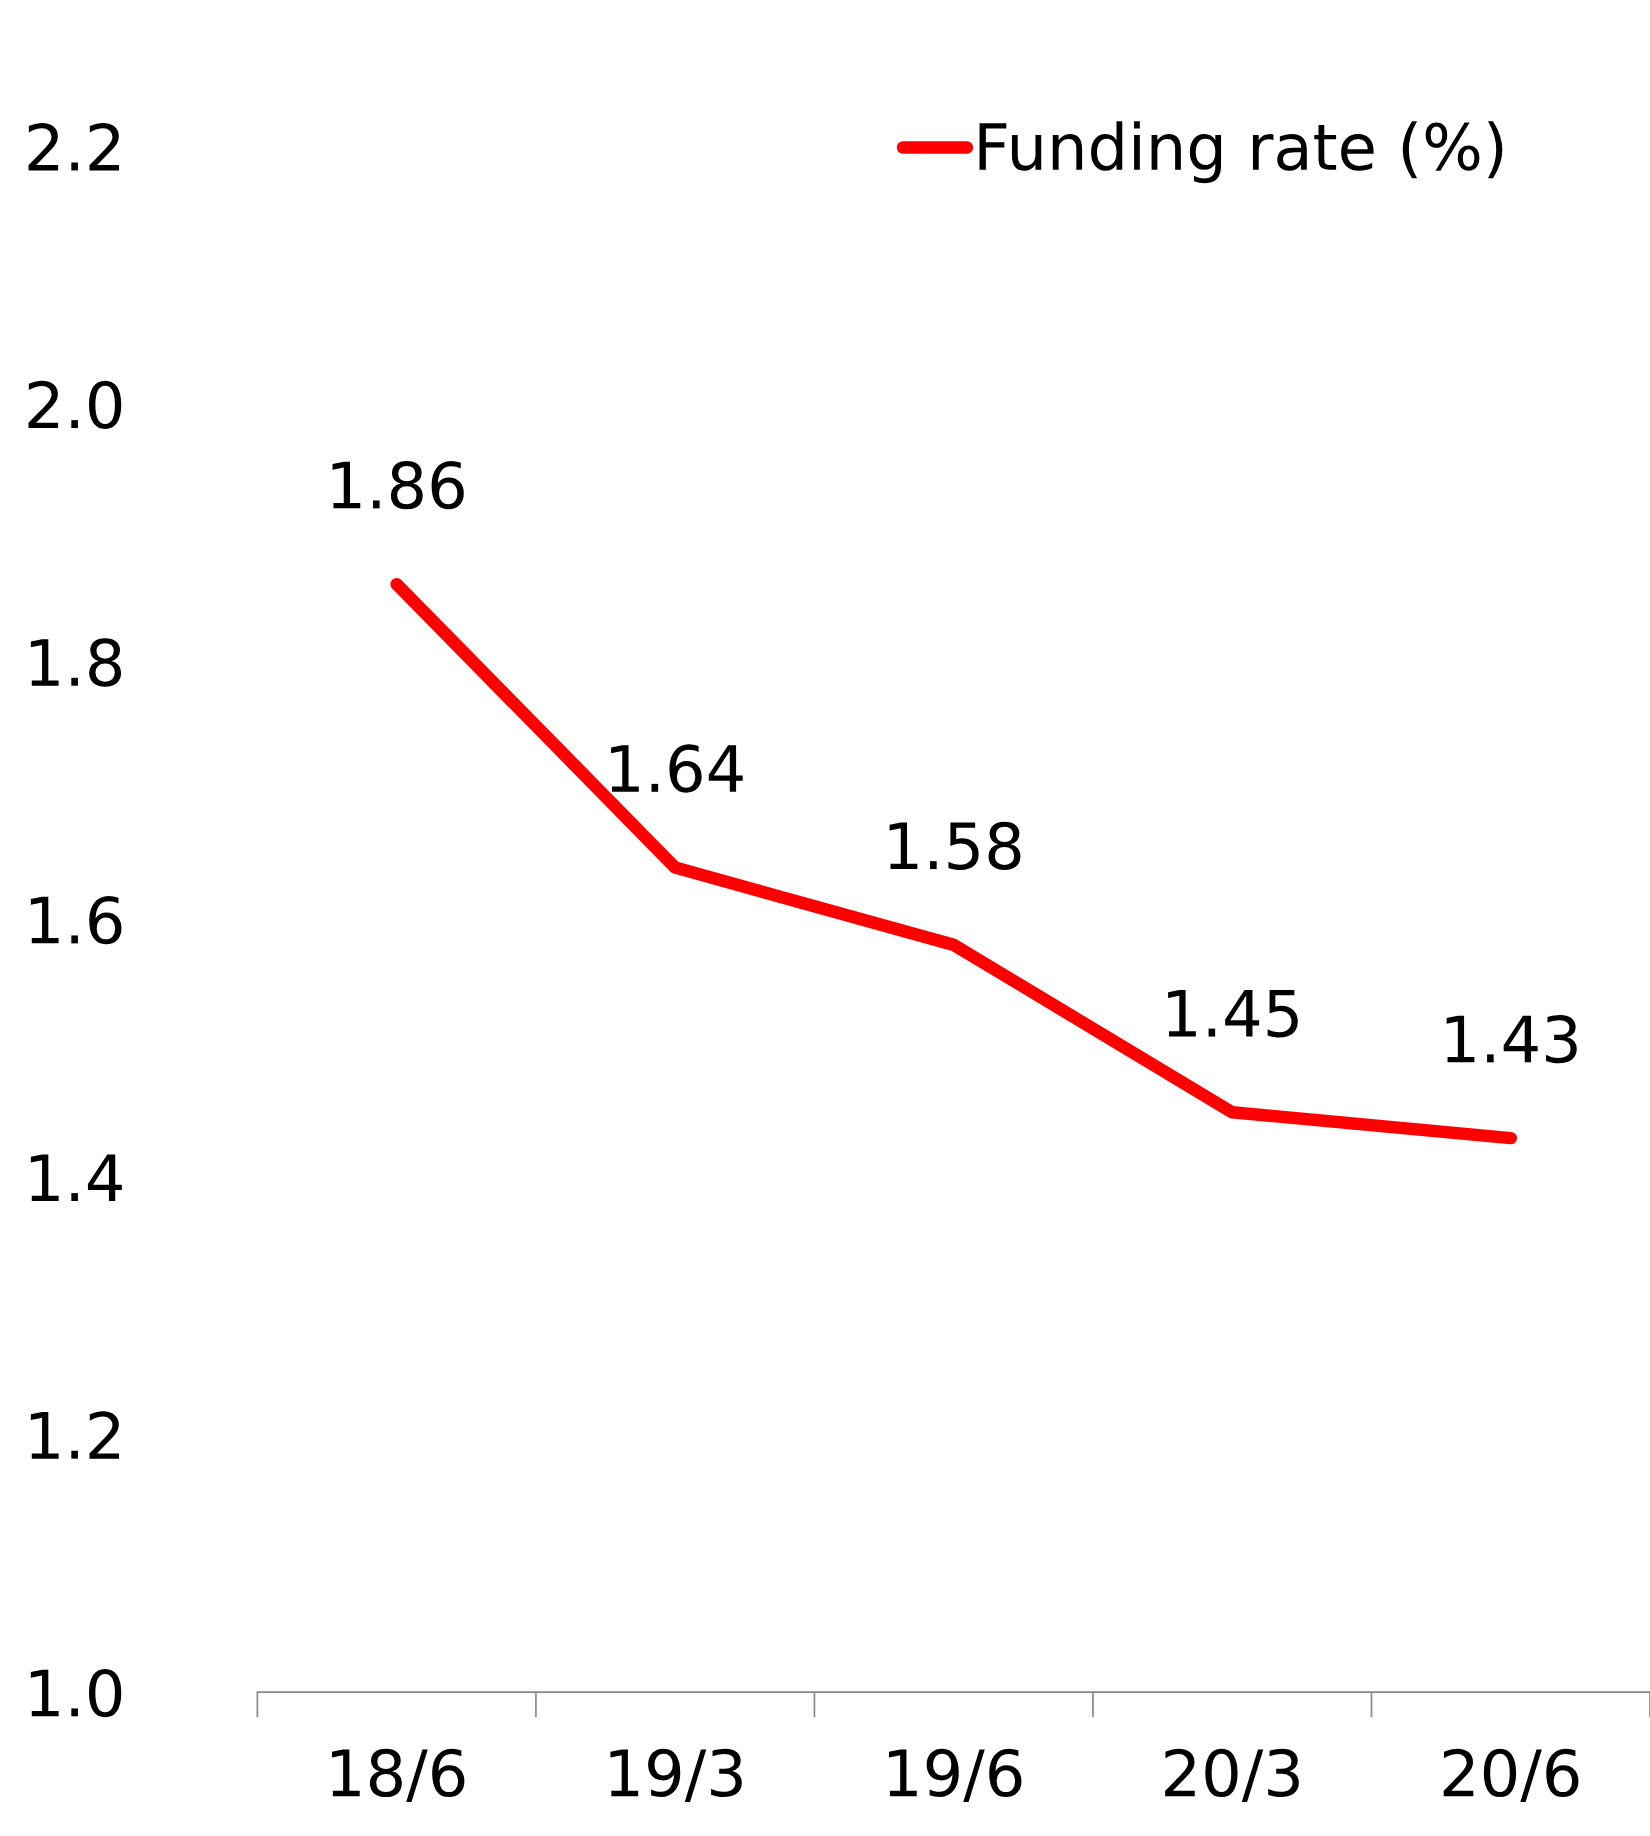 The image size is (1650, 1836). I want to click on y-tick-label: 1.6, so click(76, 920).